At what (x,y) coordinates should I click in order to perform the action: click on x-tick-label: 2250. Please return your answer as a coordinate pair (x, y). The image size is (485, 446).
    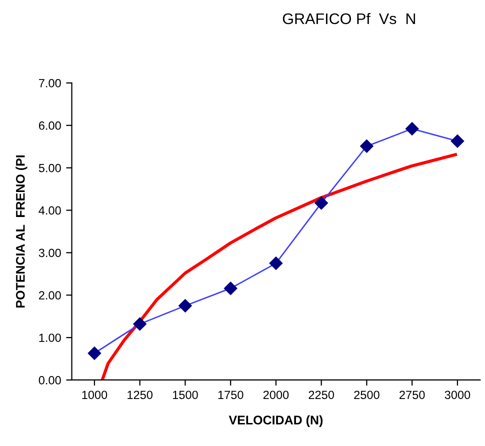
    Looking at the image, I should click on (321, 395).